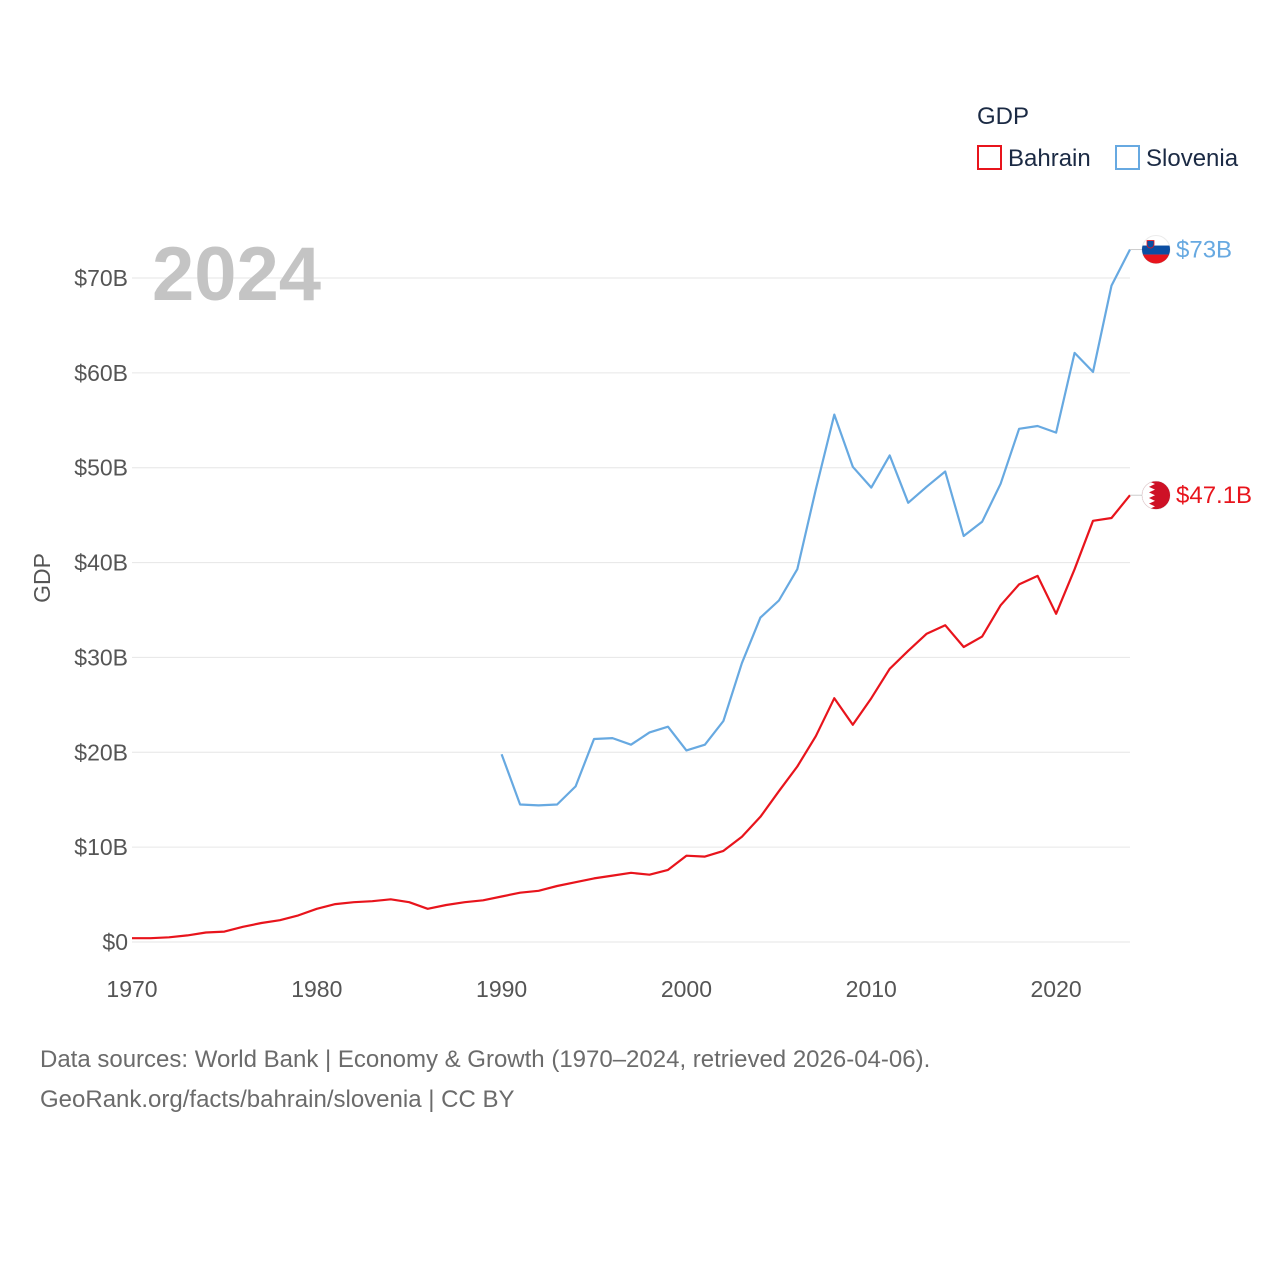 The height and width of the screenshot is (1280, 1280). I want to click on x-tick-label: 2020, so click(1055, 989).